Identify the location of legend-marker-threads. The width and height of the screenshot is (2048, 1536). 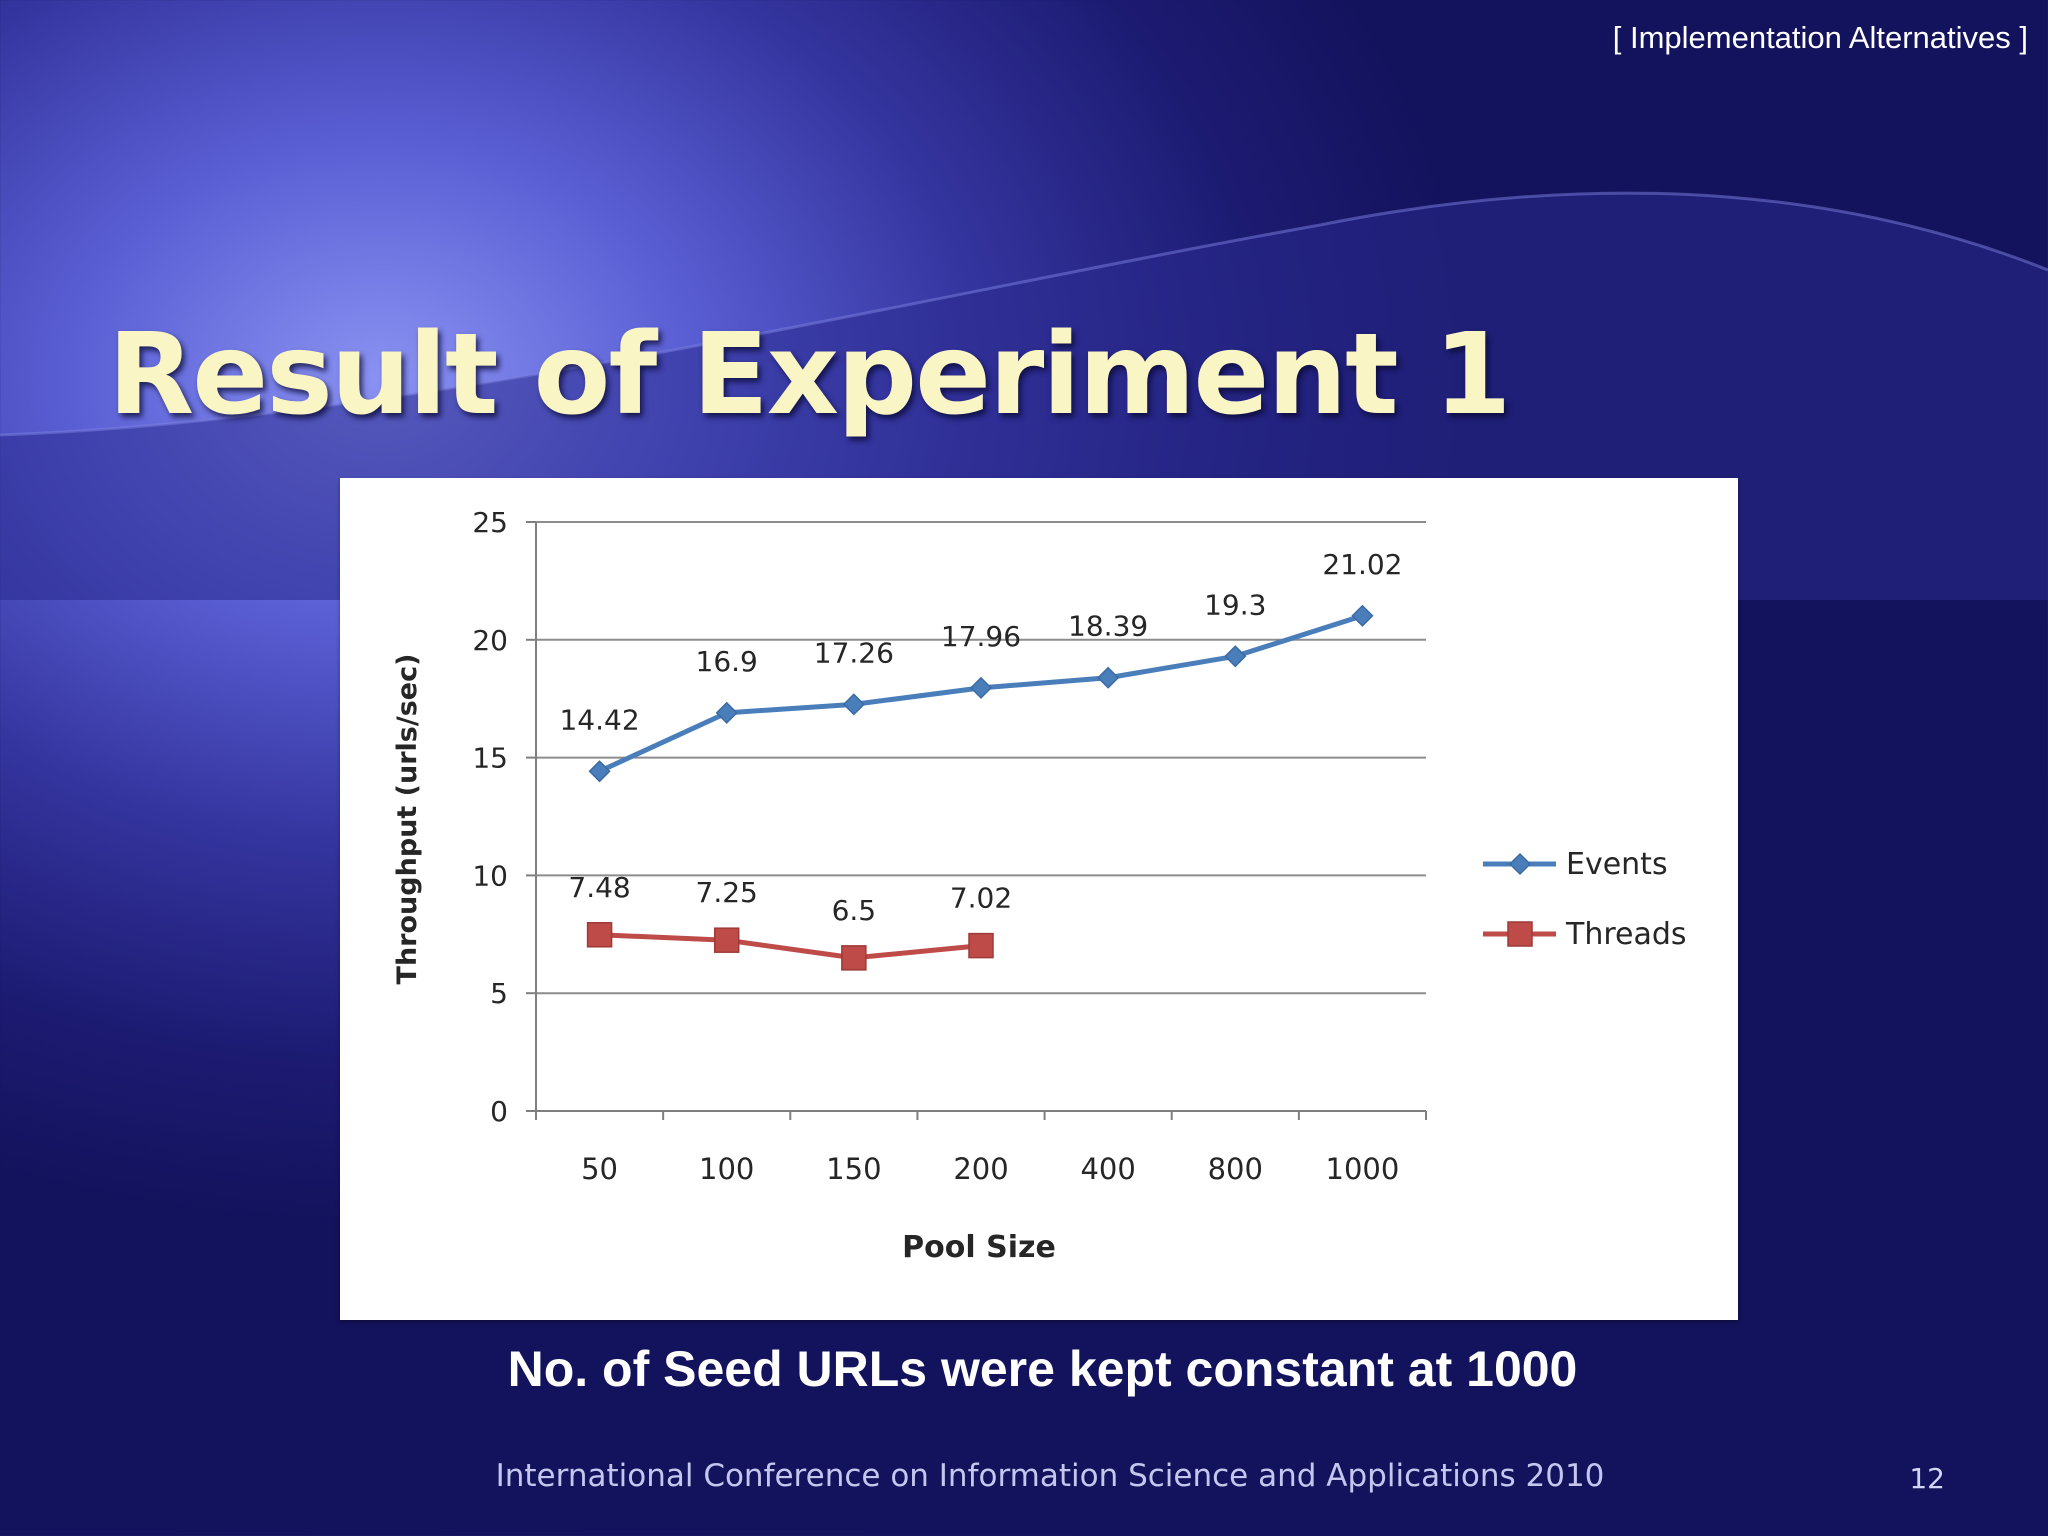
(1520, 934).